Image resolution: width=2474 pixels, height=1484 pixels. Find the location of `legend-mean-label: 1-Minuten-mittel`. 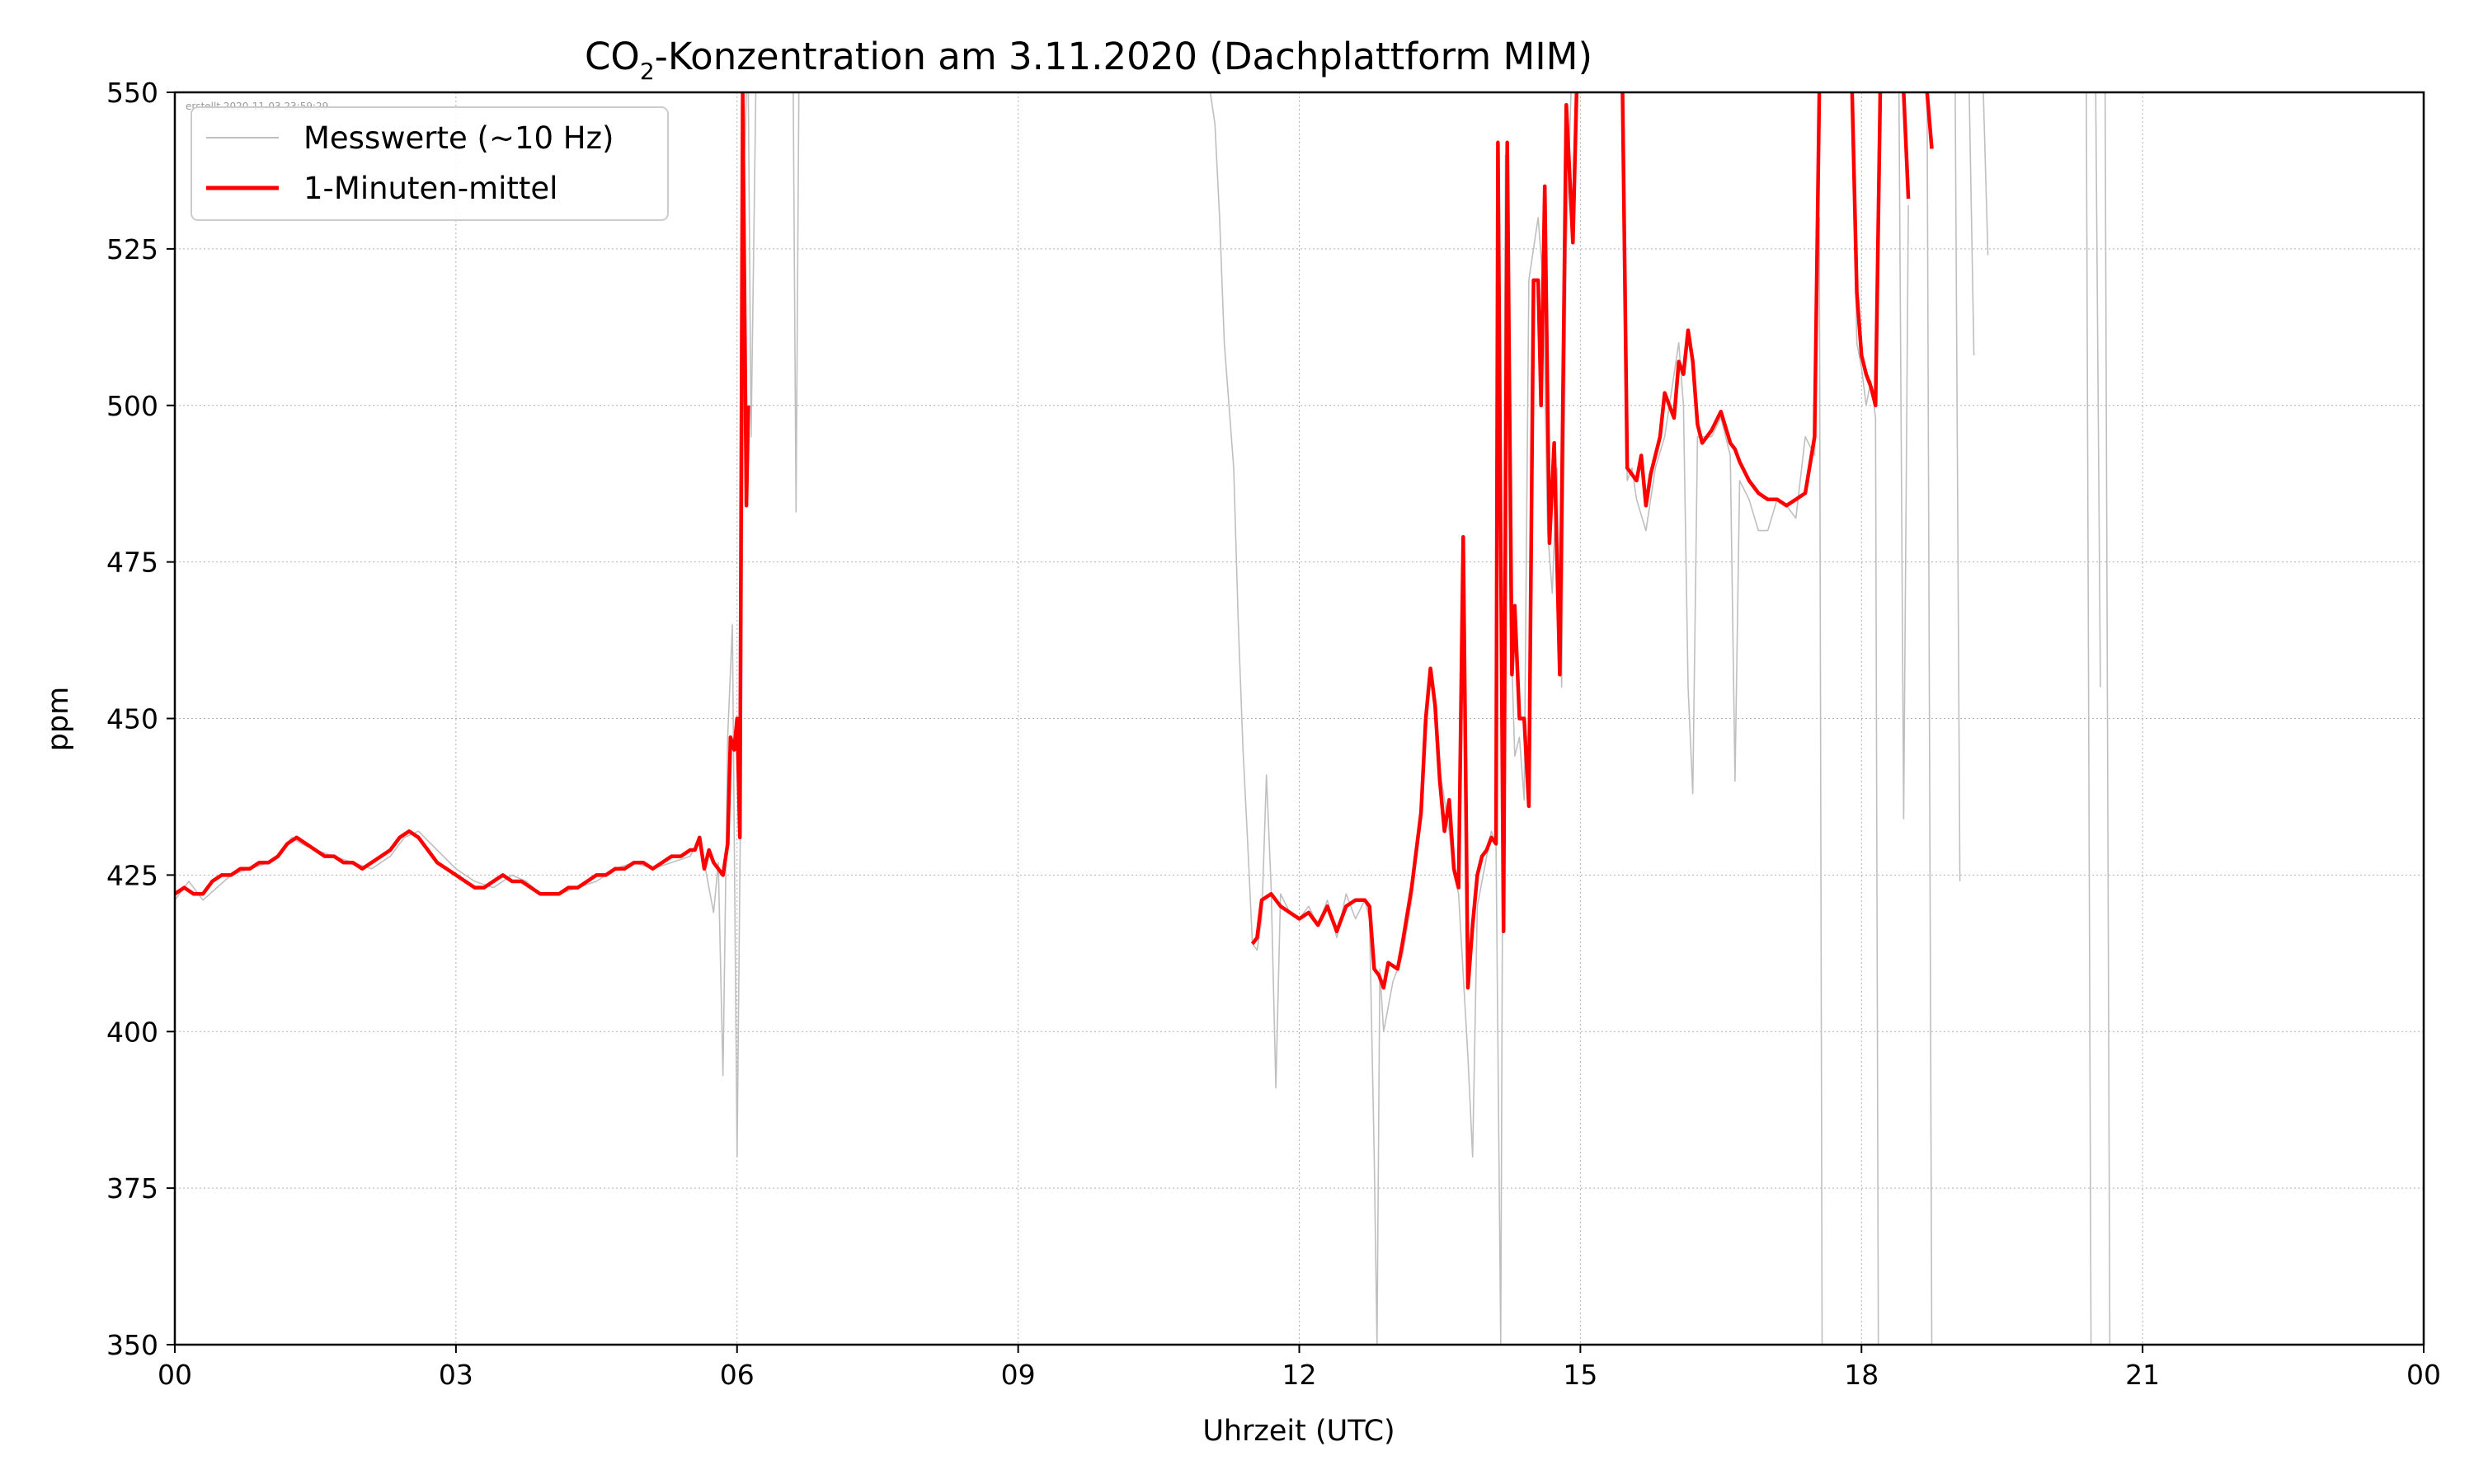

legend-mean-label: 1-Minuten-mittel is located at coordinates (430, 188).